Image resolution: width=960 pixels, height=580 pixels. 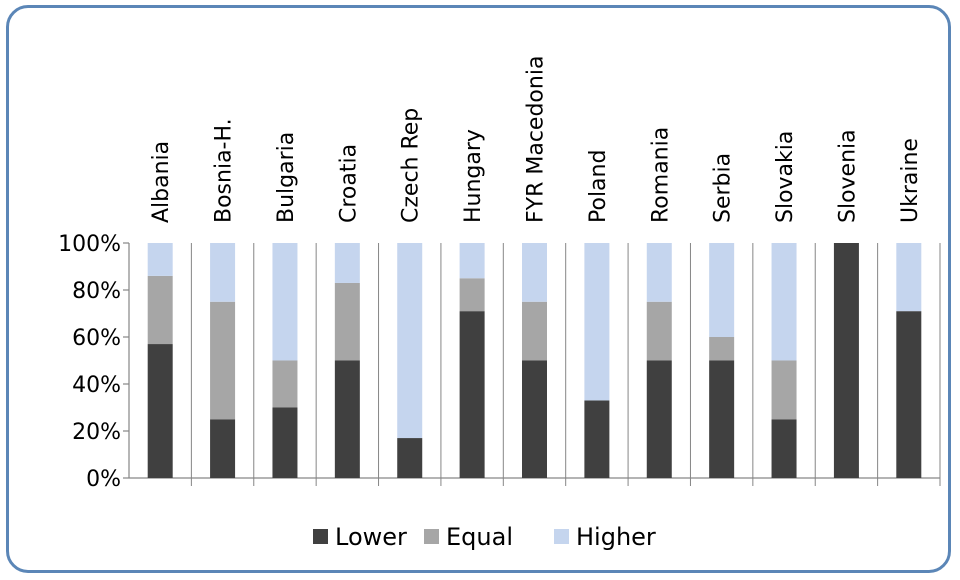 I want to click on category-label: Ukraine, so click(x=910, y=180).